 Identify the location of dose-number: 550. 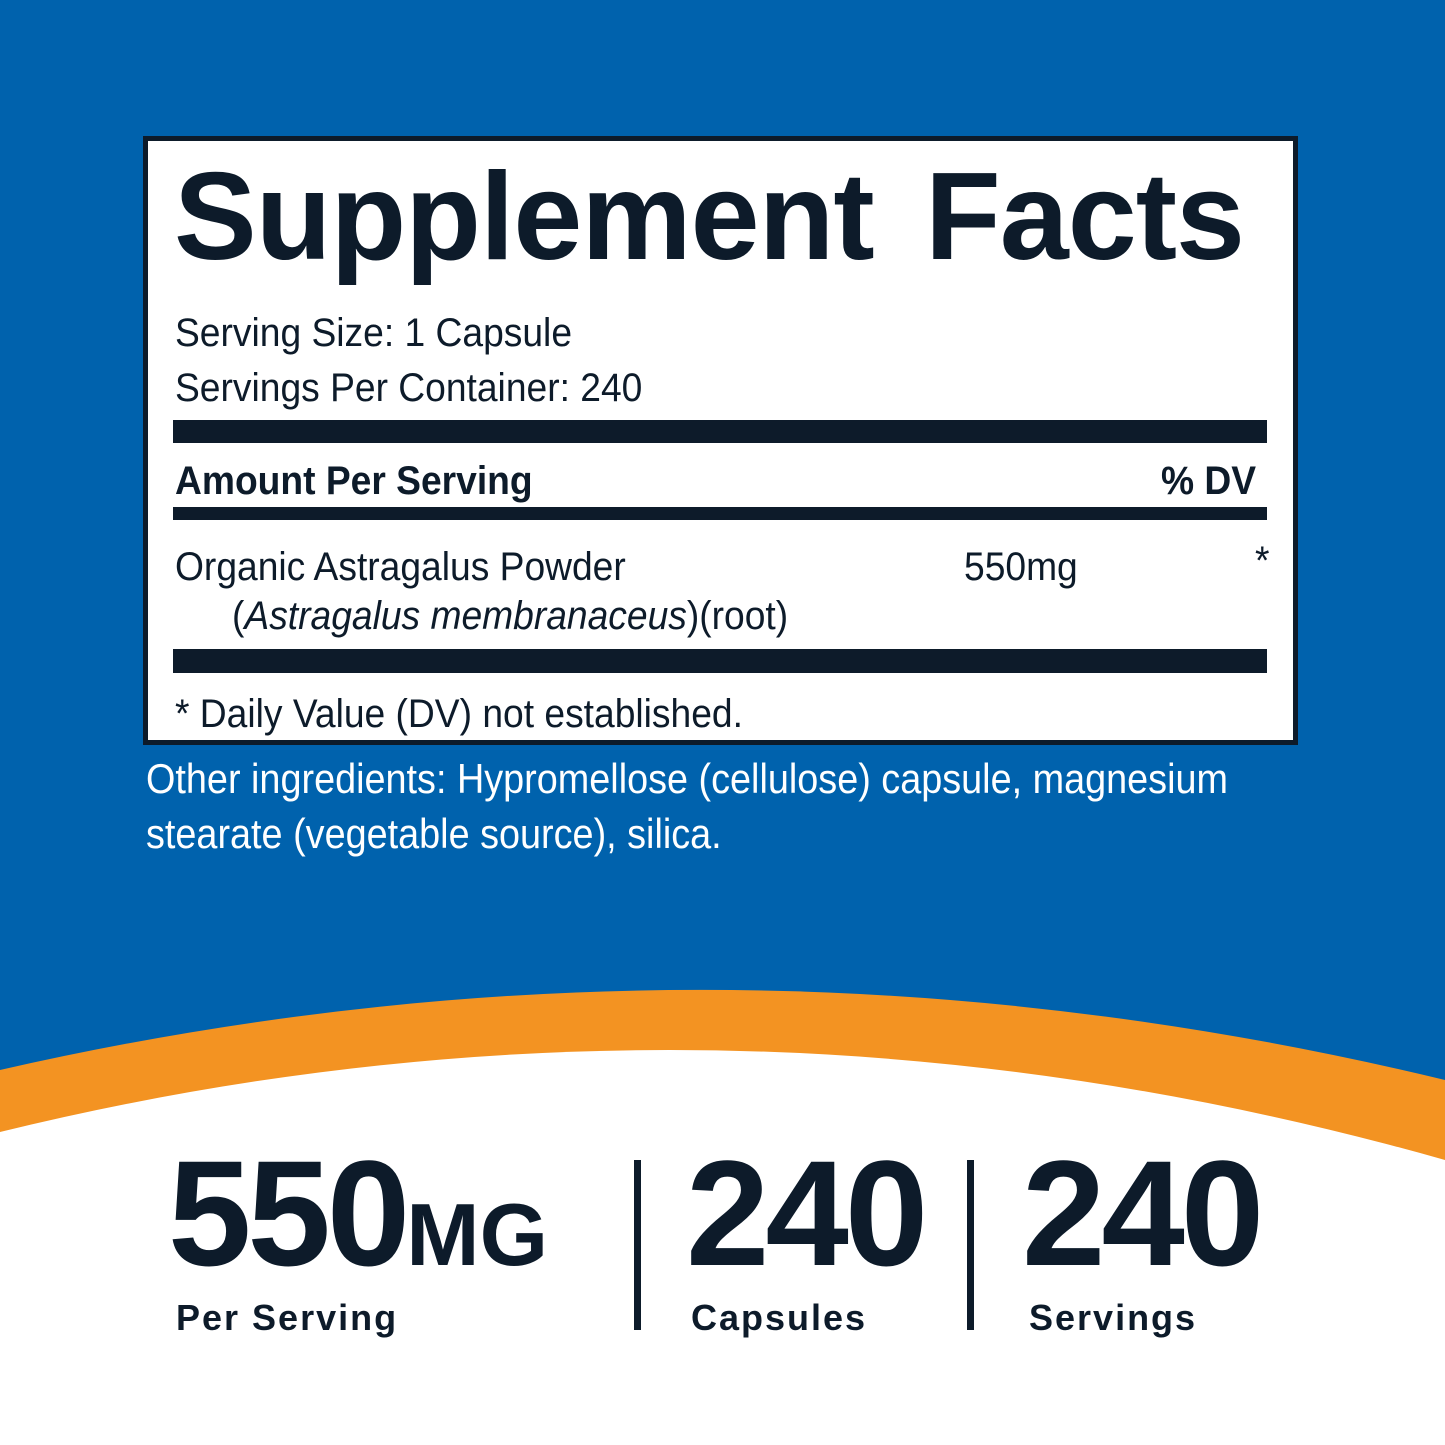
(289, 1213).